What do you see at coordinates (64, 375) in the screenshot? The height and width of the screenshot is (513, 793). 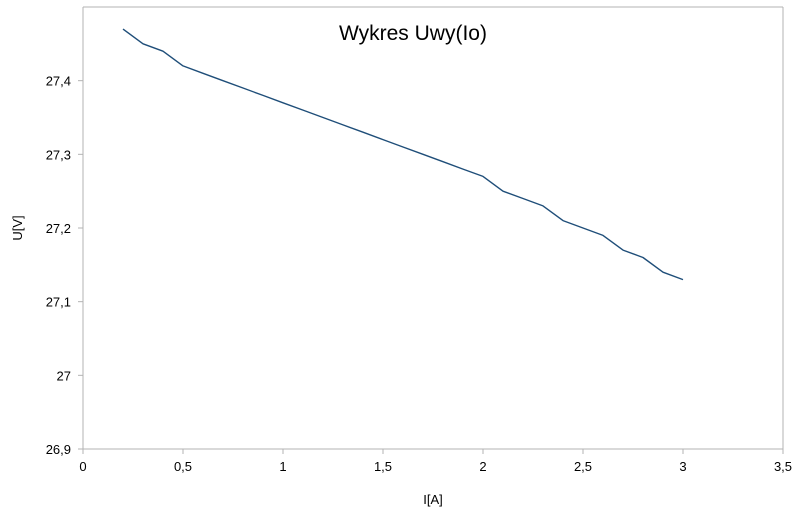 I see `y-tick-label: 27` at bounding box center [64, 375].